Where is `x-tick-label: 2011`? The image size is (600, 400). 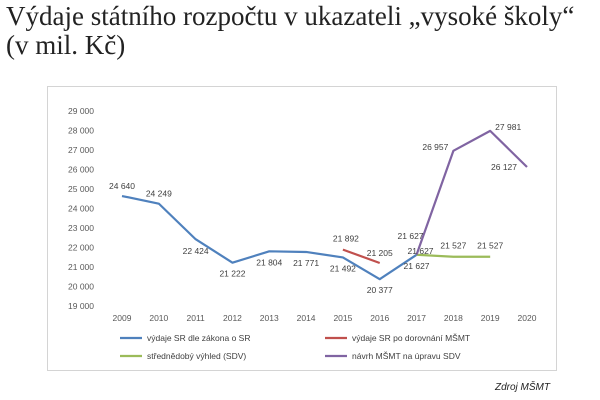 x-tick-label: 2011 is located at coordinates (195, 318).